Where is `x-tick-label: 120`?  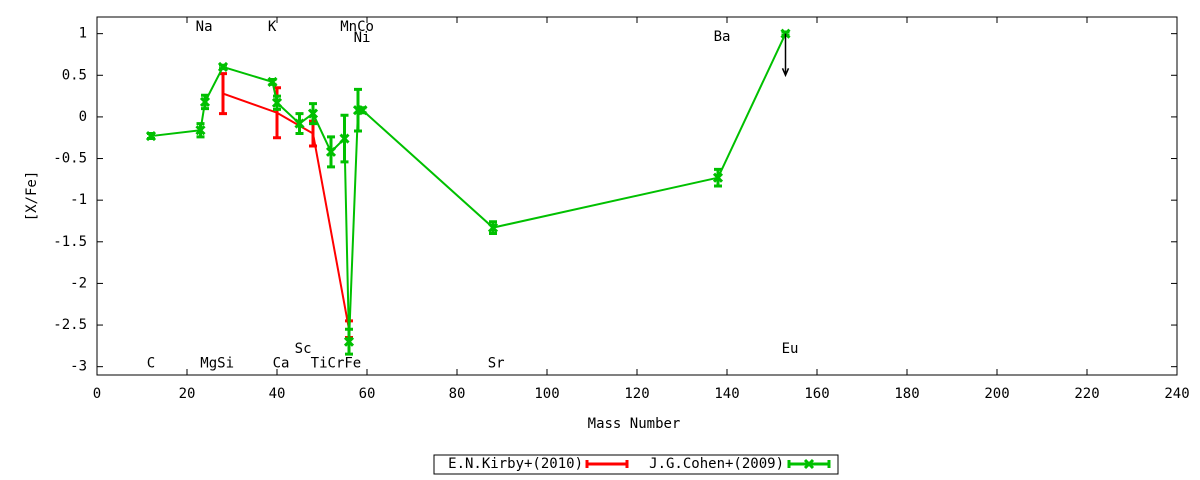 x-tick-label: 120 is located at coordinates (636, 394).